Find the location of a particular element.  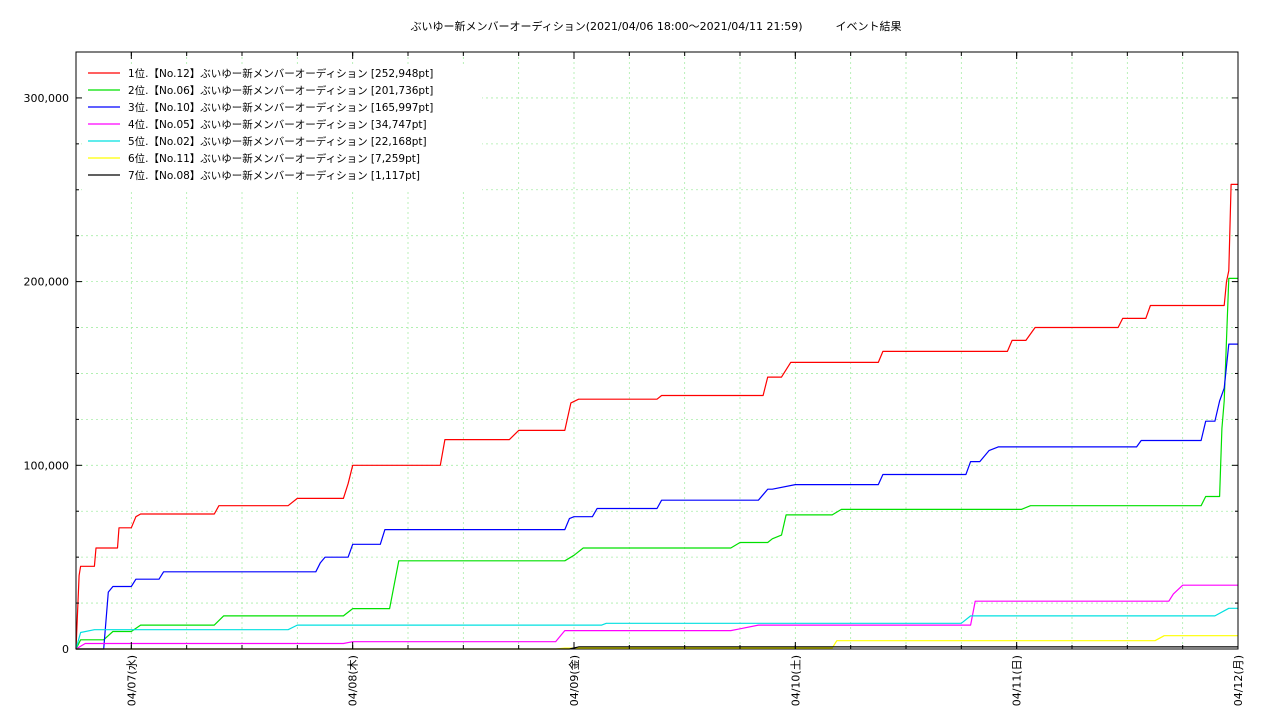

legend-entry: 5位.【No.02】ぶいゆー新メンバーオーディション [22,168pt] is located at coordinates (277, 141).